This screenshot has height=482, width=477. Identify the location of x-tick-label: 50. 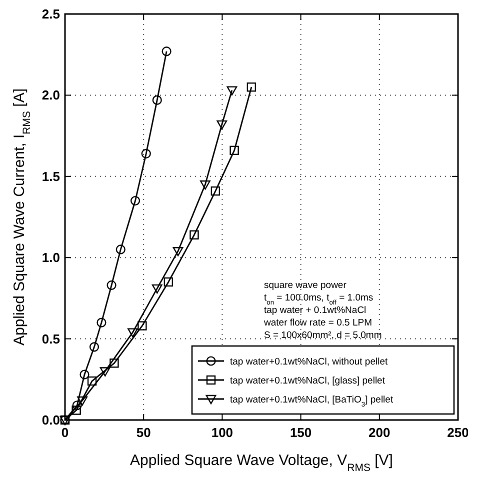
(143, 432).